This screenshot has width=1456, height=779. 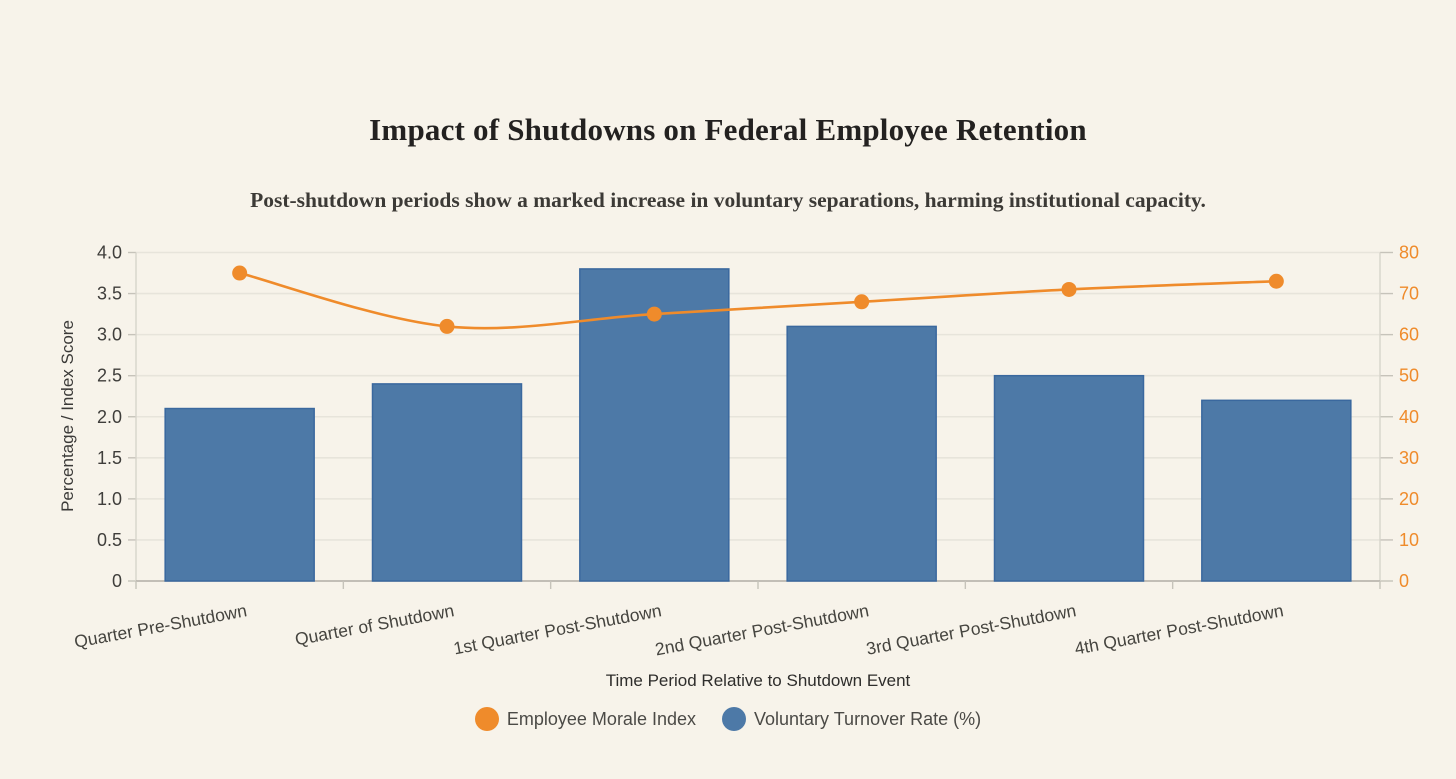 I want to click on morale-line, so click(x=758, y=300).